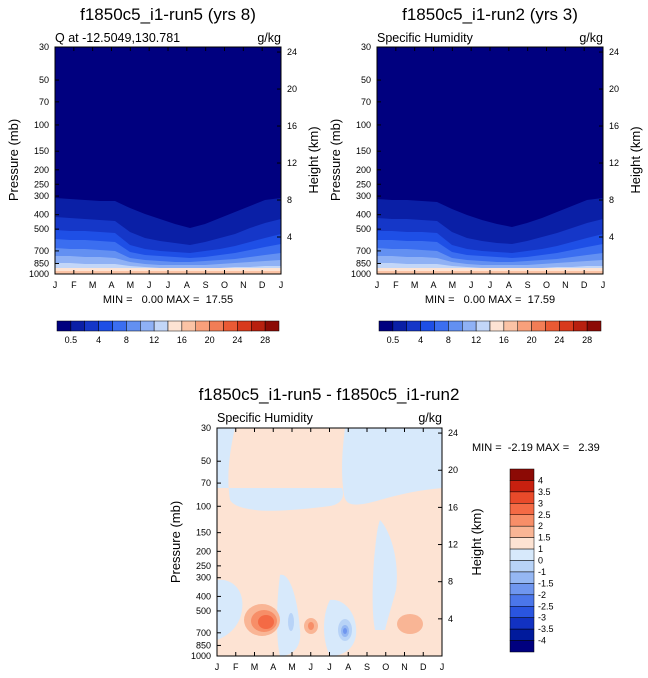 This screenshot has height=678, width=648. What do you see at coordinates (404, 667) in the screenshot?
I see `panel-diff-x-tick-label: N` at bounding box center [404, 667].